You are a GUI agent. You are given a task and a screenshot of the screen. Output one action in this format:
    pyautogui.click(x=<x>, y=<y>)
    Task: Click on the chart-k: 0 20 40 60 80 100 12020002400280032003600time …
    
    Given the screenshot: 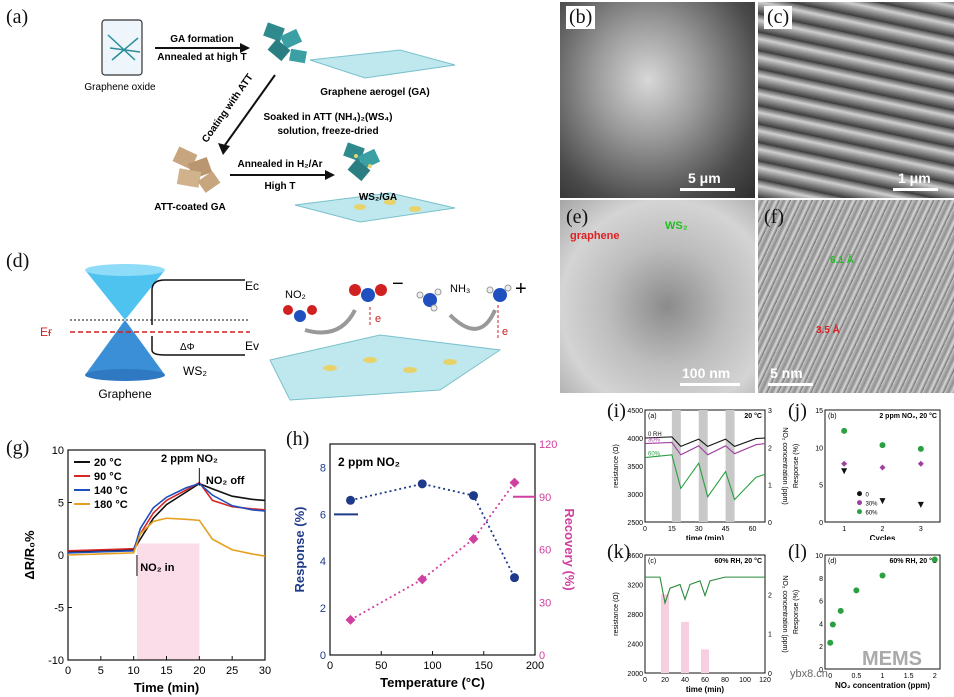 What is the action you would take?
    pyautogui.click(x=700, y=623)
    